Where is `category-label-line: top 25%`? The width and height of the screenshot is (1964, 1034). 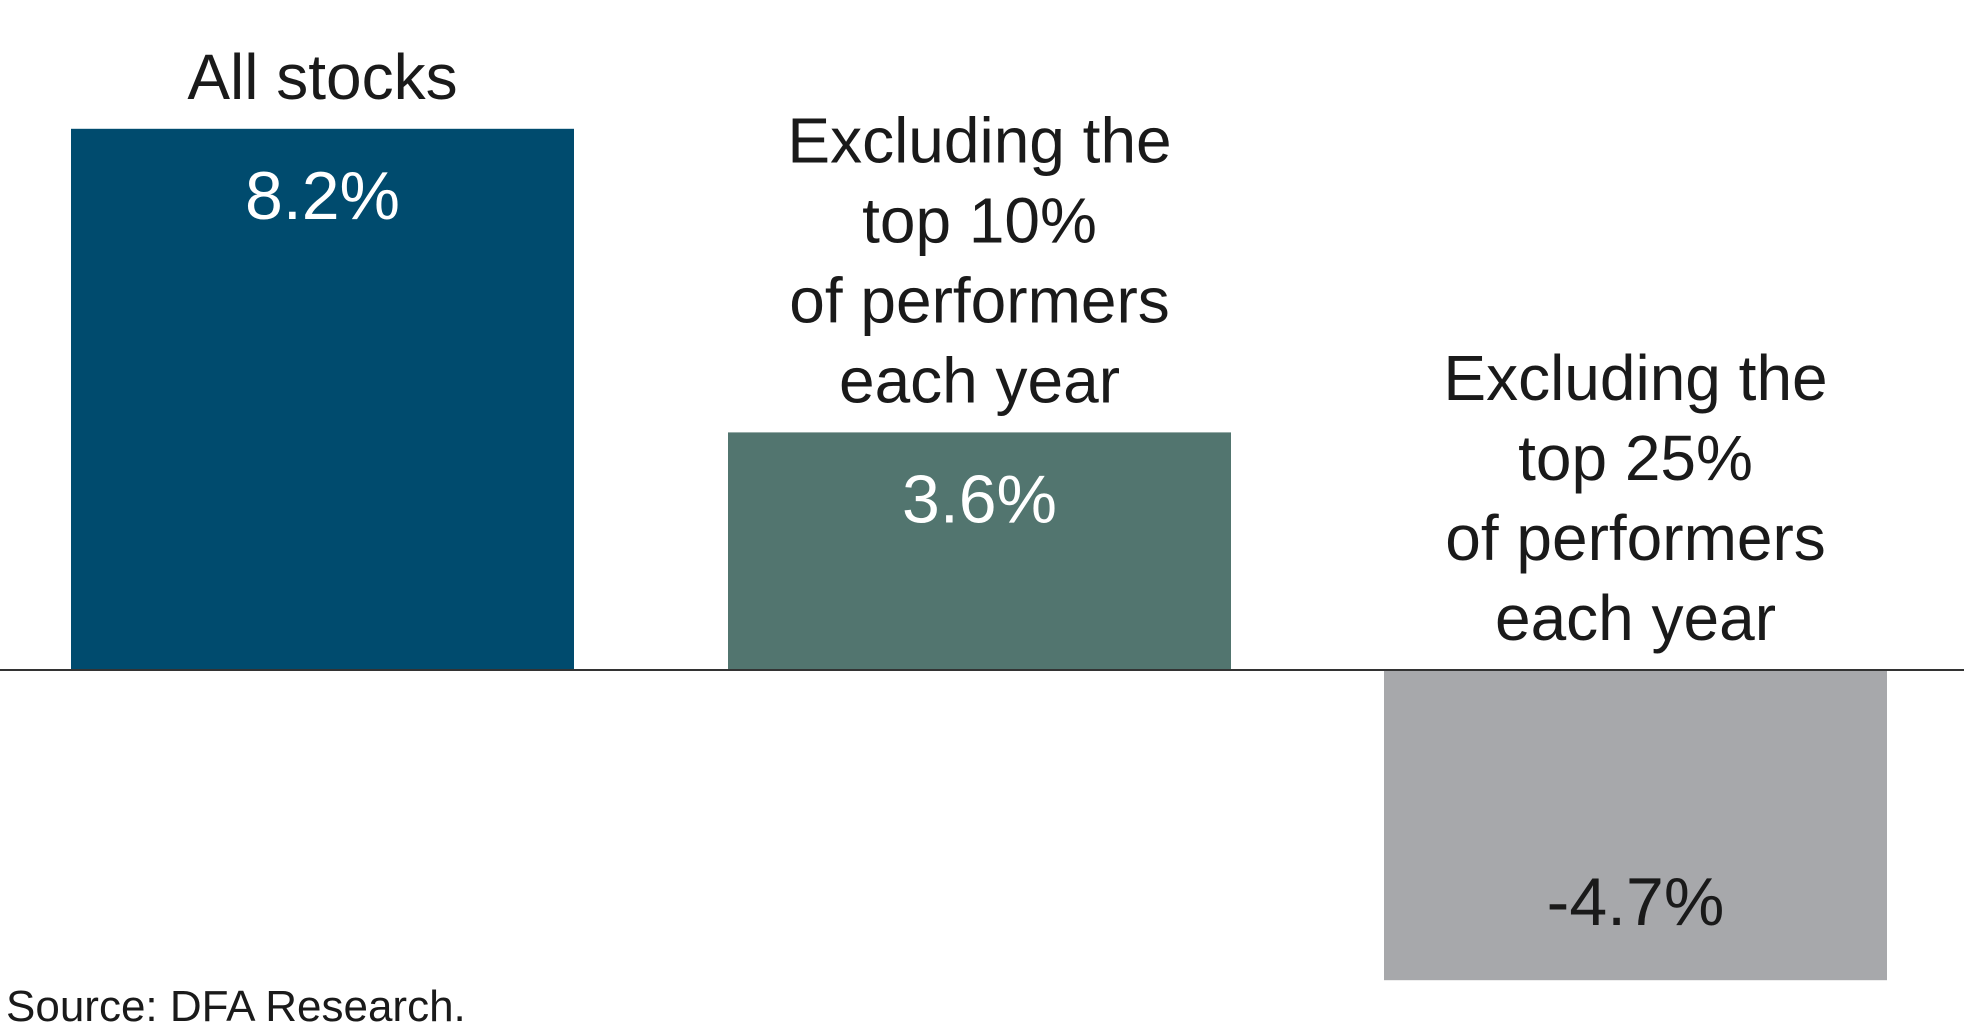 category-label-line: top 25% is located at coordinates (1635, 458).